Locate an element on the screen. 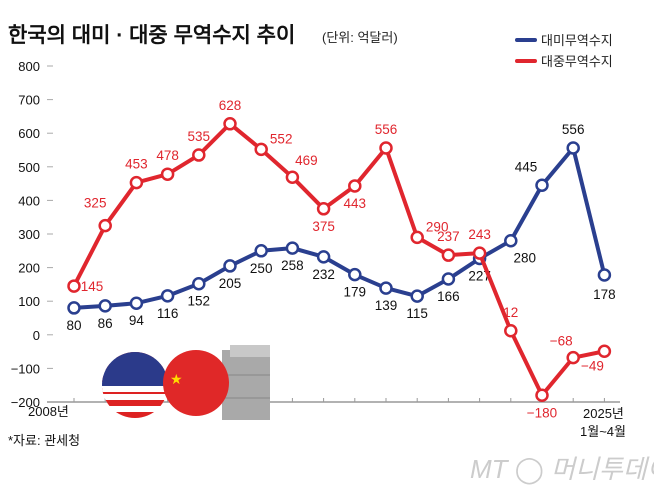  data-label: −180 is located at coordinates (542, 412).